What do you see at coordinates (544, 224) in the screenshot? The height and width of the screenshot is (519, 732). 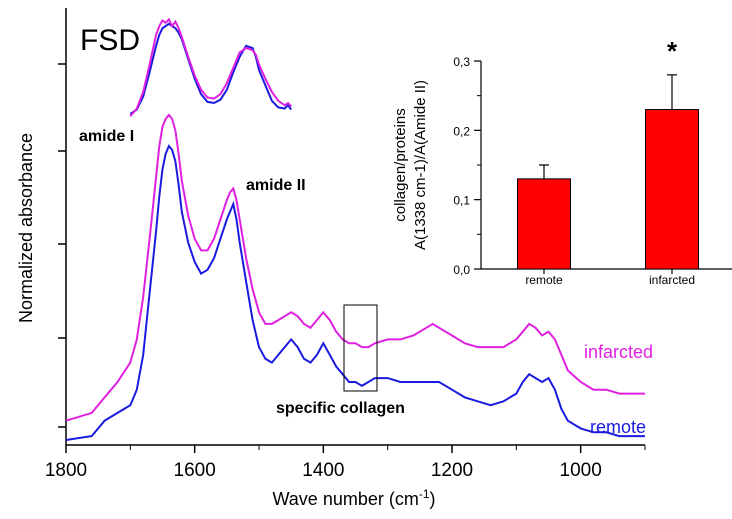 I see `bar-remote` at bounding box center [544, 224].